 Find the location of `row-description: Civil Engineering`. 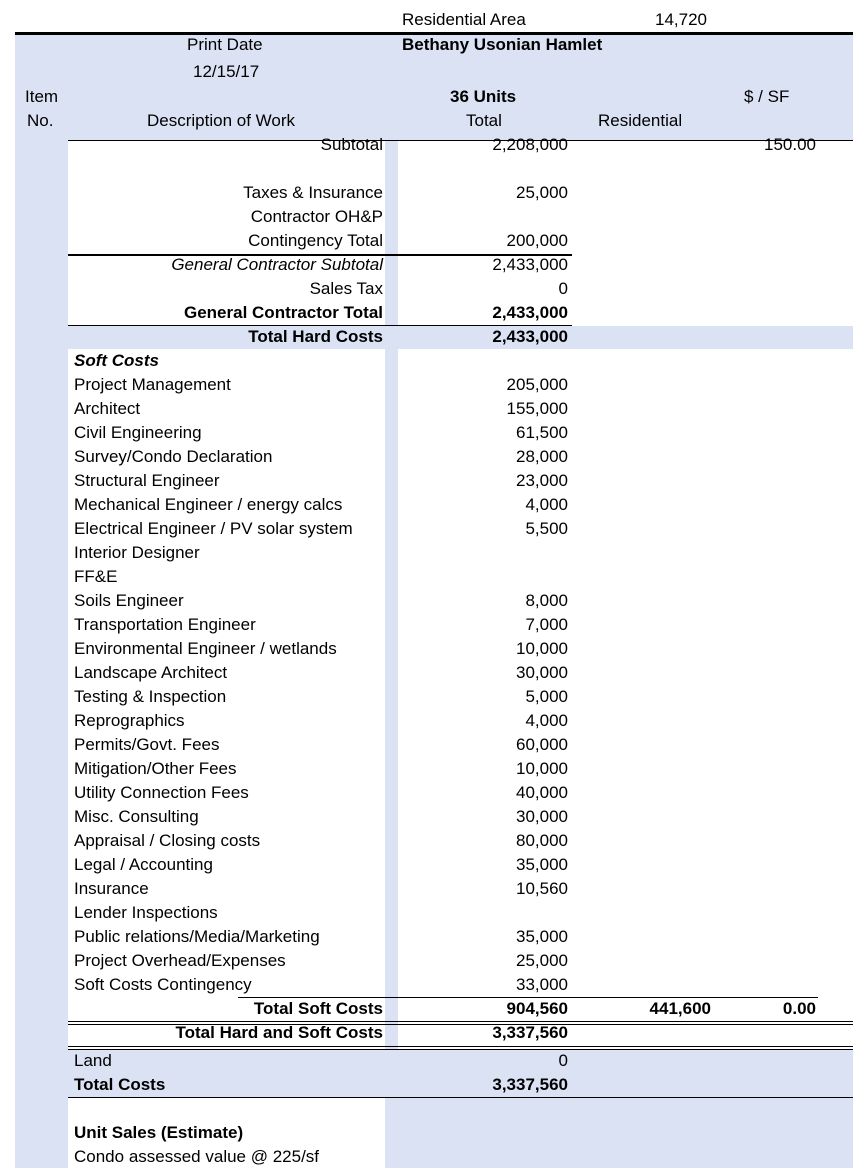

row-description: Civil Engineering is located at coordinates (138, 432).